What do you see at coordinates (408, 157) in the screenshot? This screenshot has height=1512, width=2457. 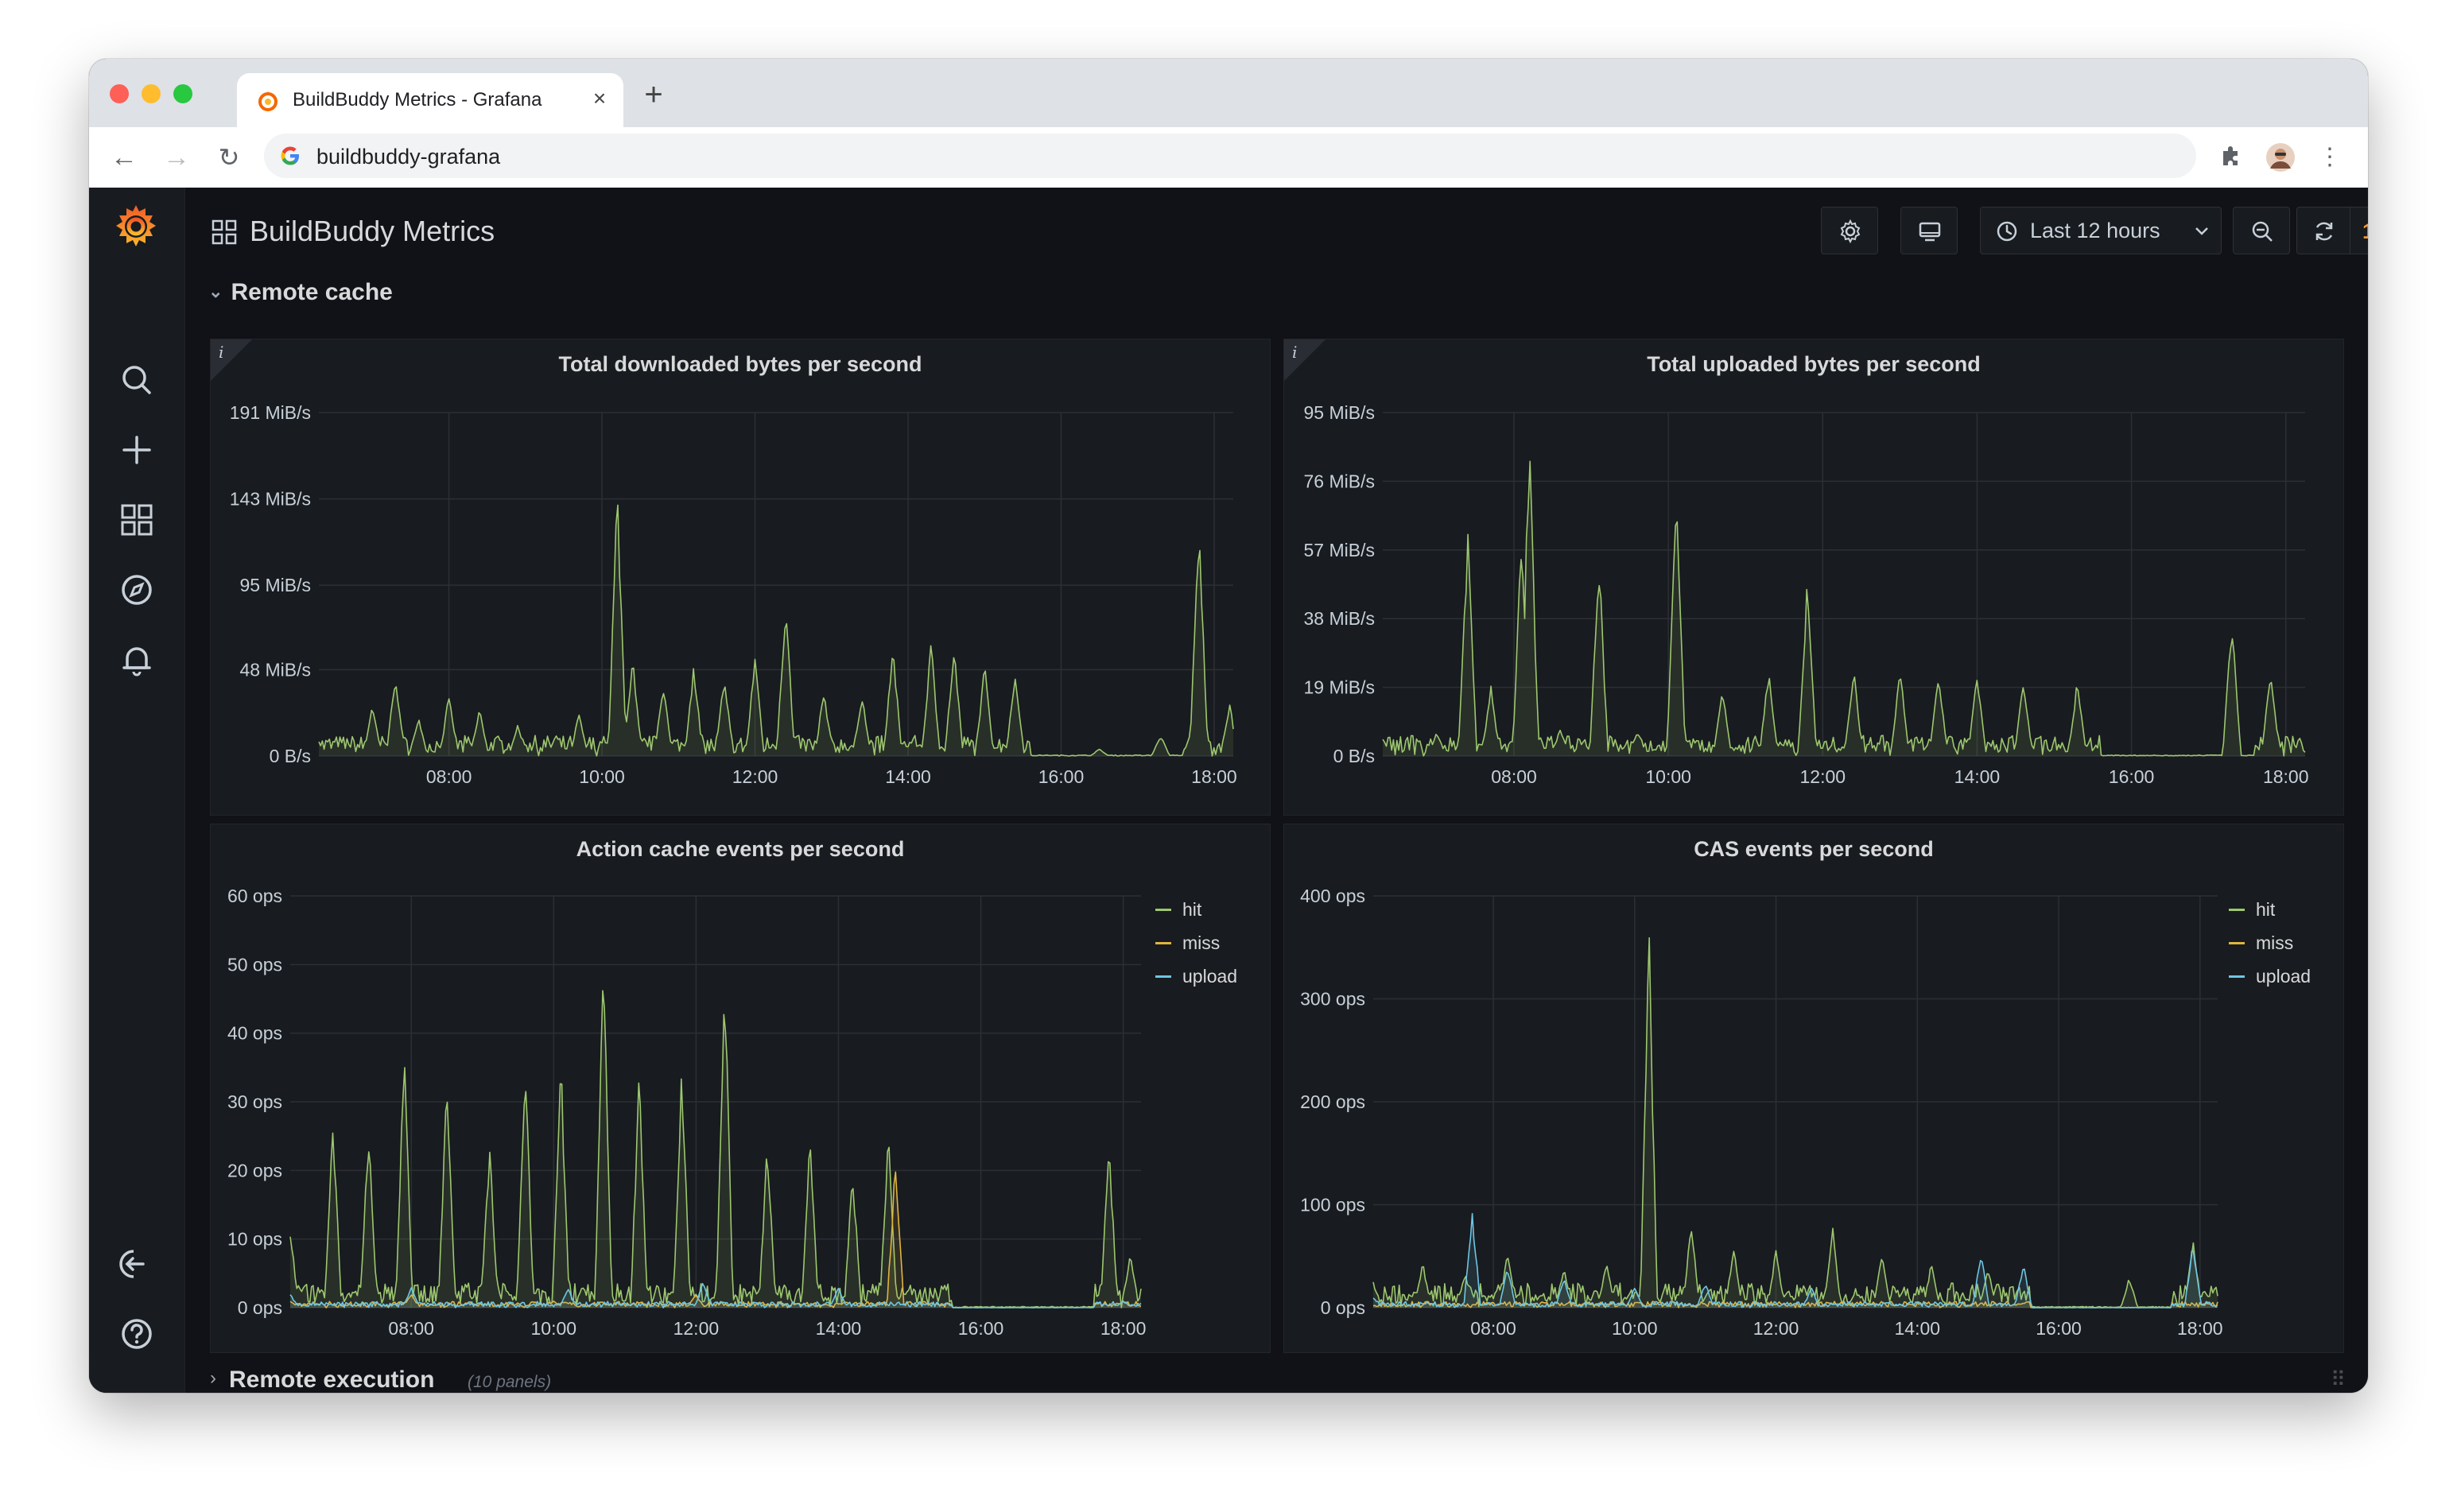 I see `url-text: buildbuddy-grafana` at bounding box center [408, 157].